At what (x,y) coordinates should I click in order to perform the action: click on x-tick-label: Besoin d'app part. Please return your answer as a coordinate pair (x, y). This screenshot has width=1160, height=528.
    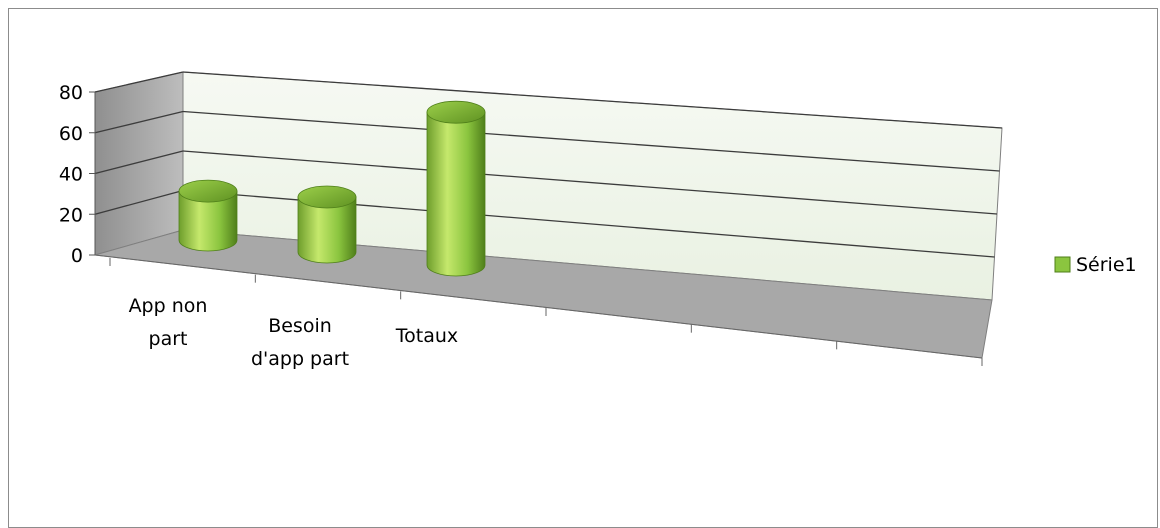
    Looking at the image, I should click on (300, 342).